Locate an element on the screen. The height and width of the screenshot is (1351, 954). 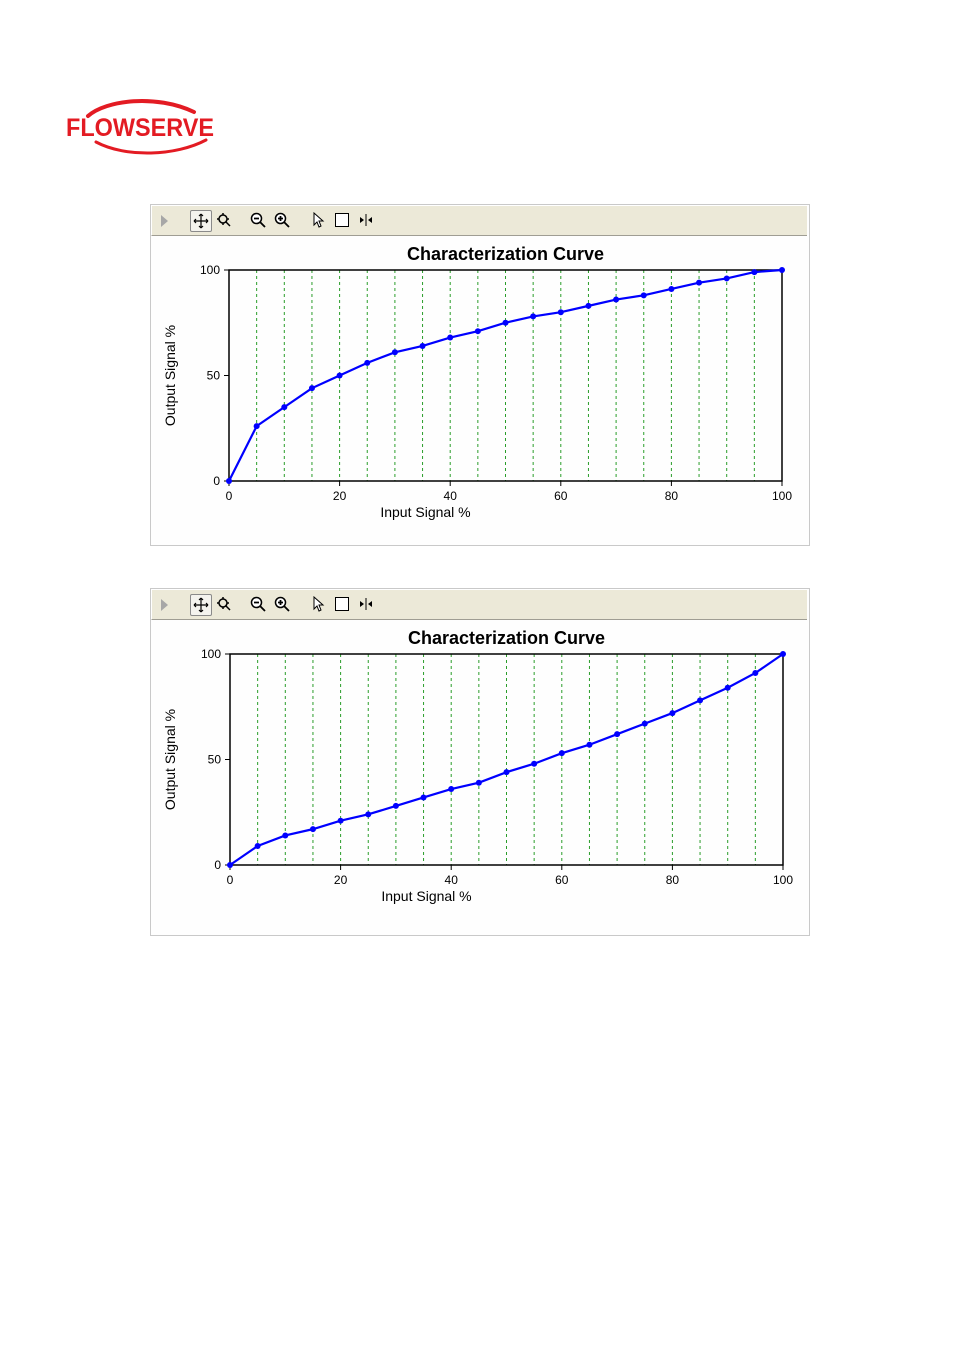
logo-wordmark: FLOWSERVE is located at coordinates (140, 128).